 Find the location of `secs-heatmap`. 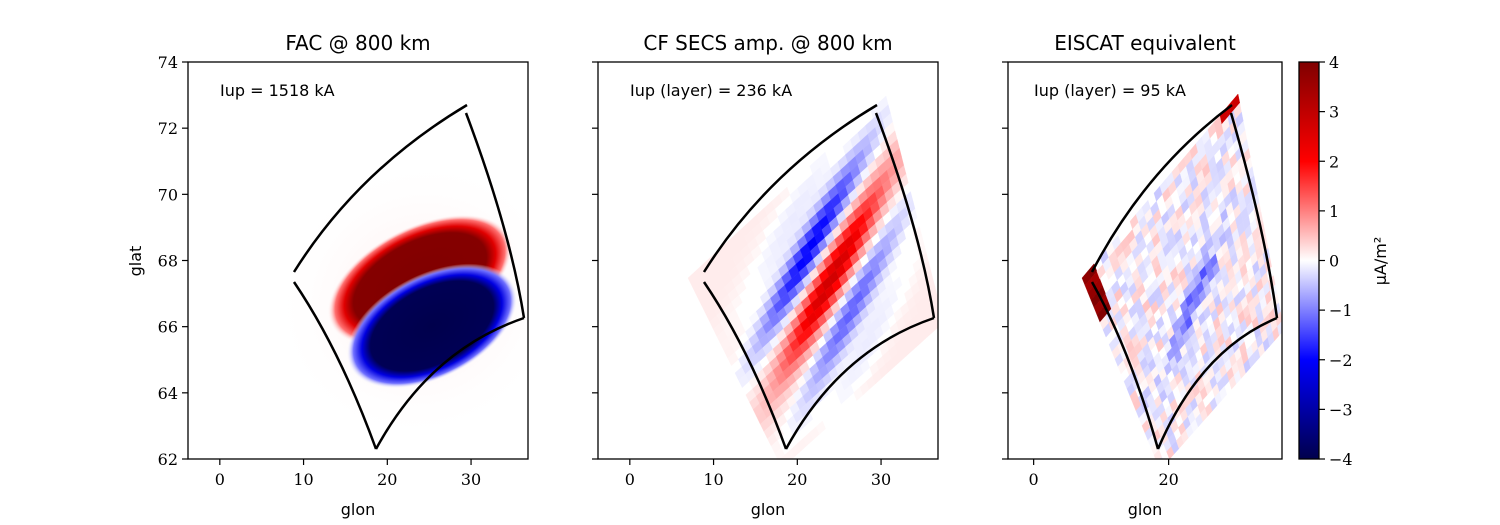

secs-heatmap is located at coordinates (812, 277).